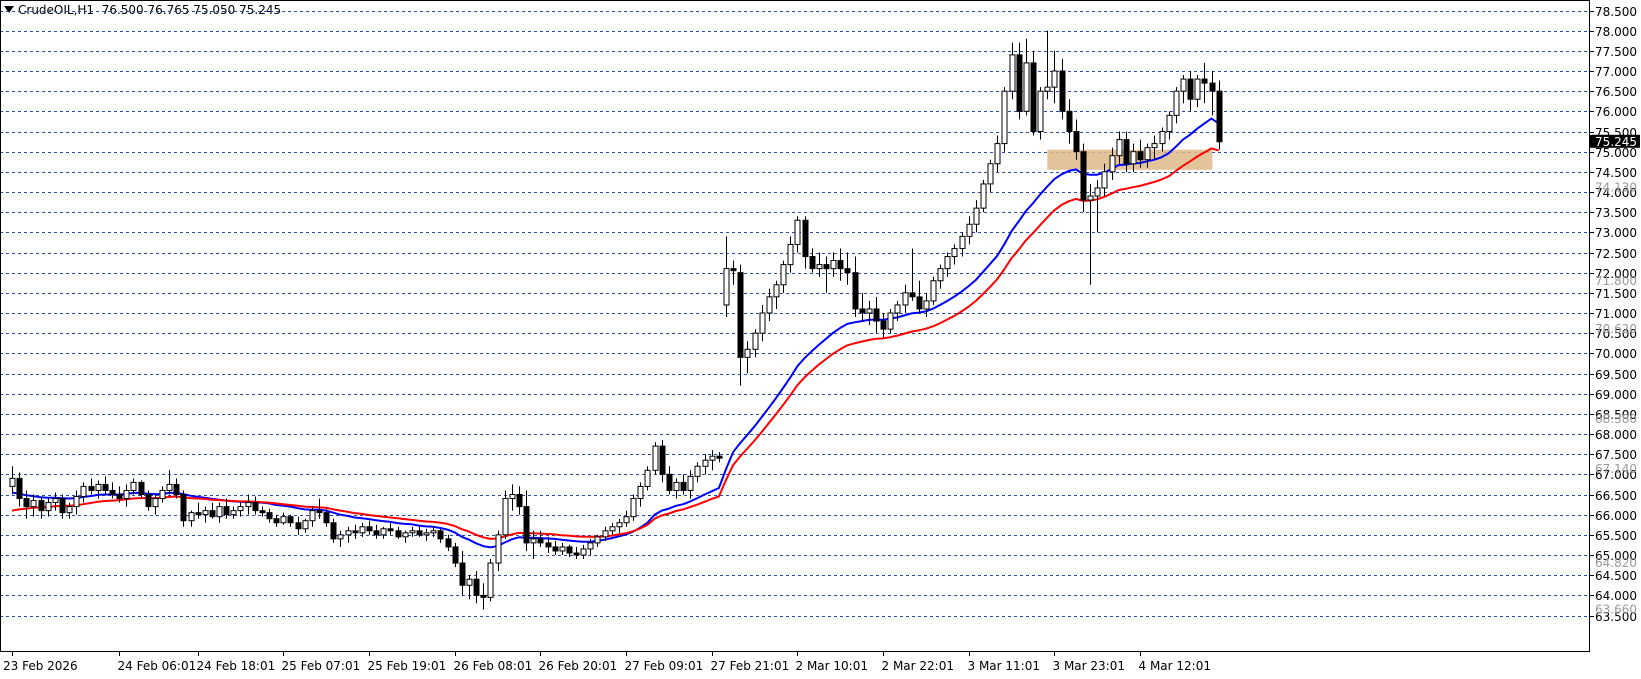  Describe the element at coordinates (1616, 596) in the screenshot. I see `y-tick-label: 64.000` at that location.